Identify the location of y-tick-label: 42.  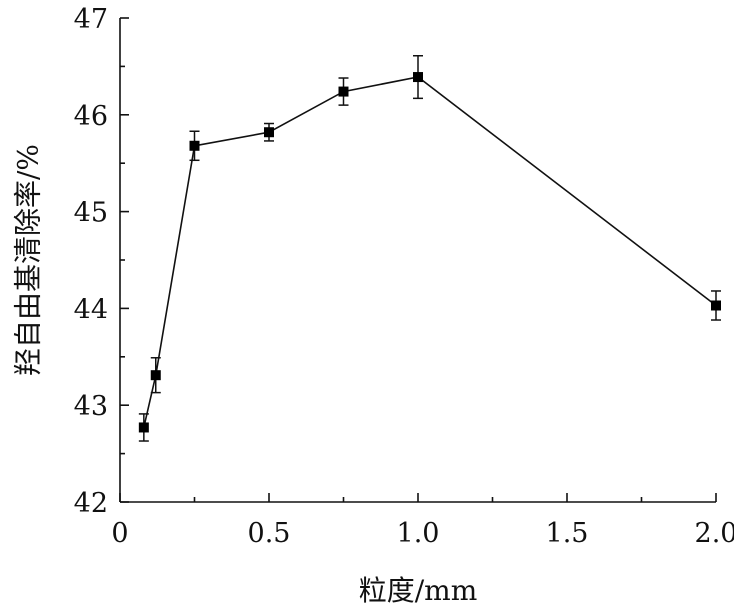
(91, 503).